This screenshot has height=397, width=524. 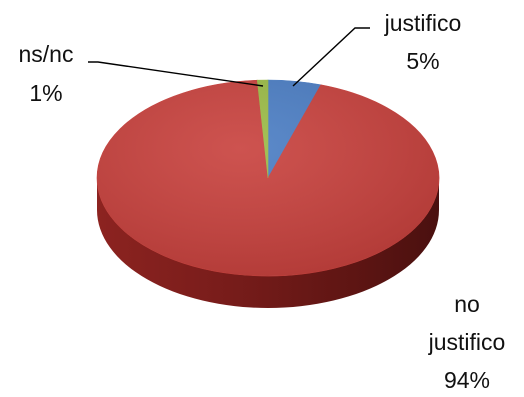 What do you see at coordinates (467, 380) in the screenshot?
I see `slice-value-no-justifico: 94%` at bounding box center [467, 380].